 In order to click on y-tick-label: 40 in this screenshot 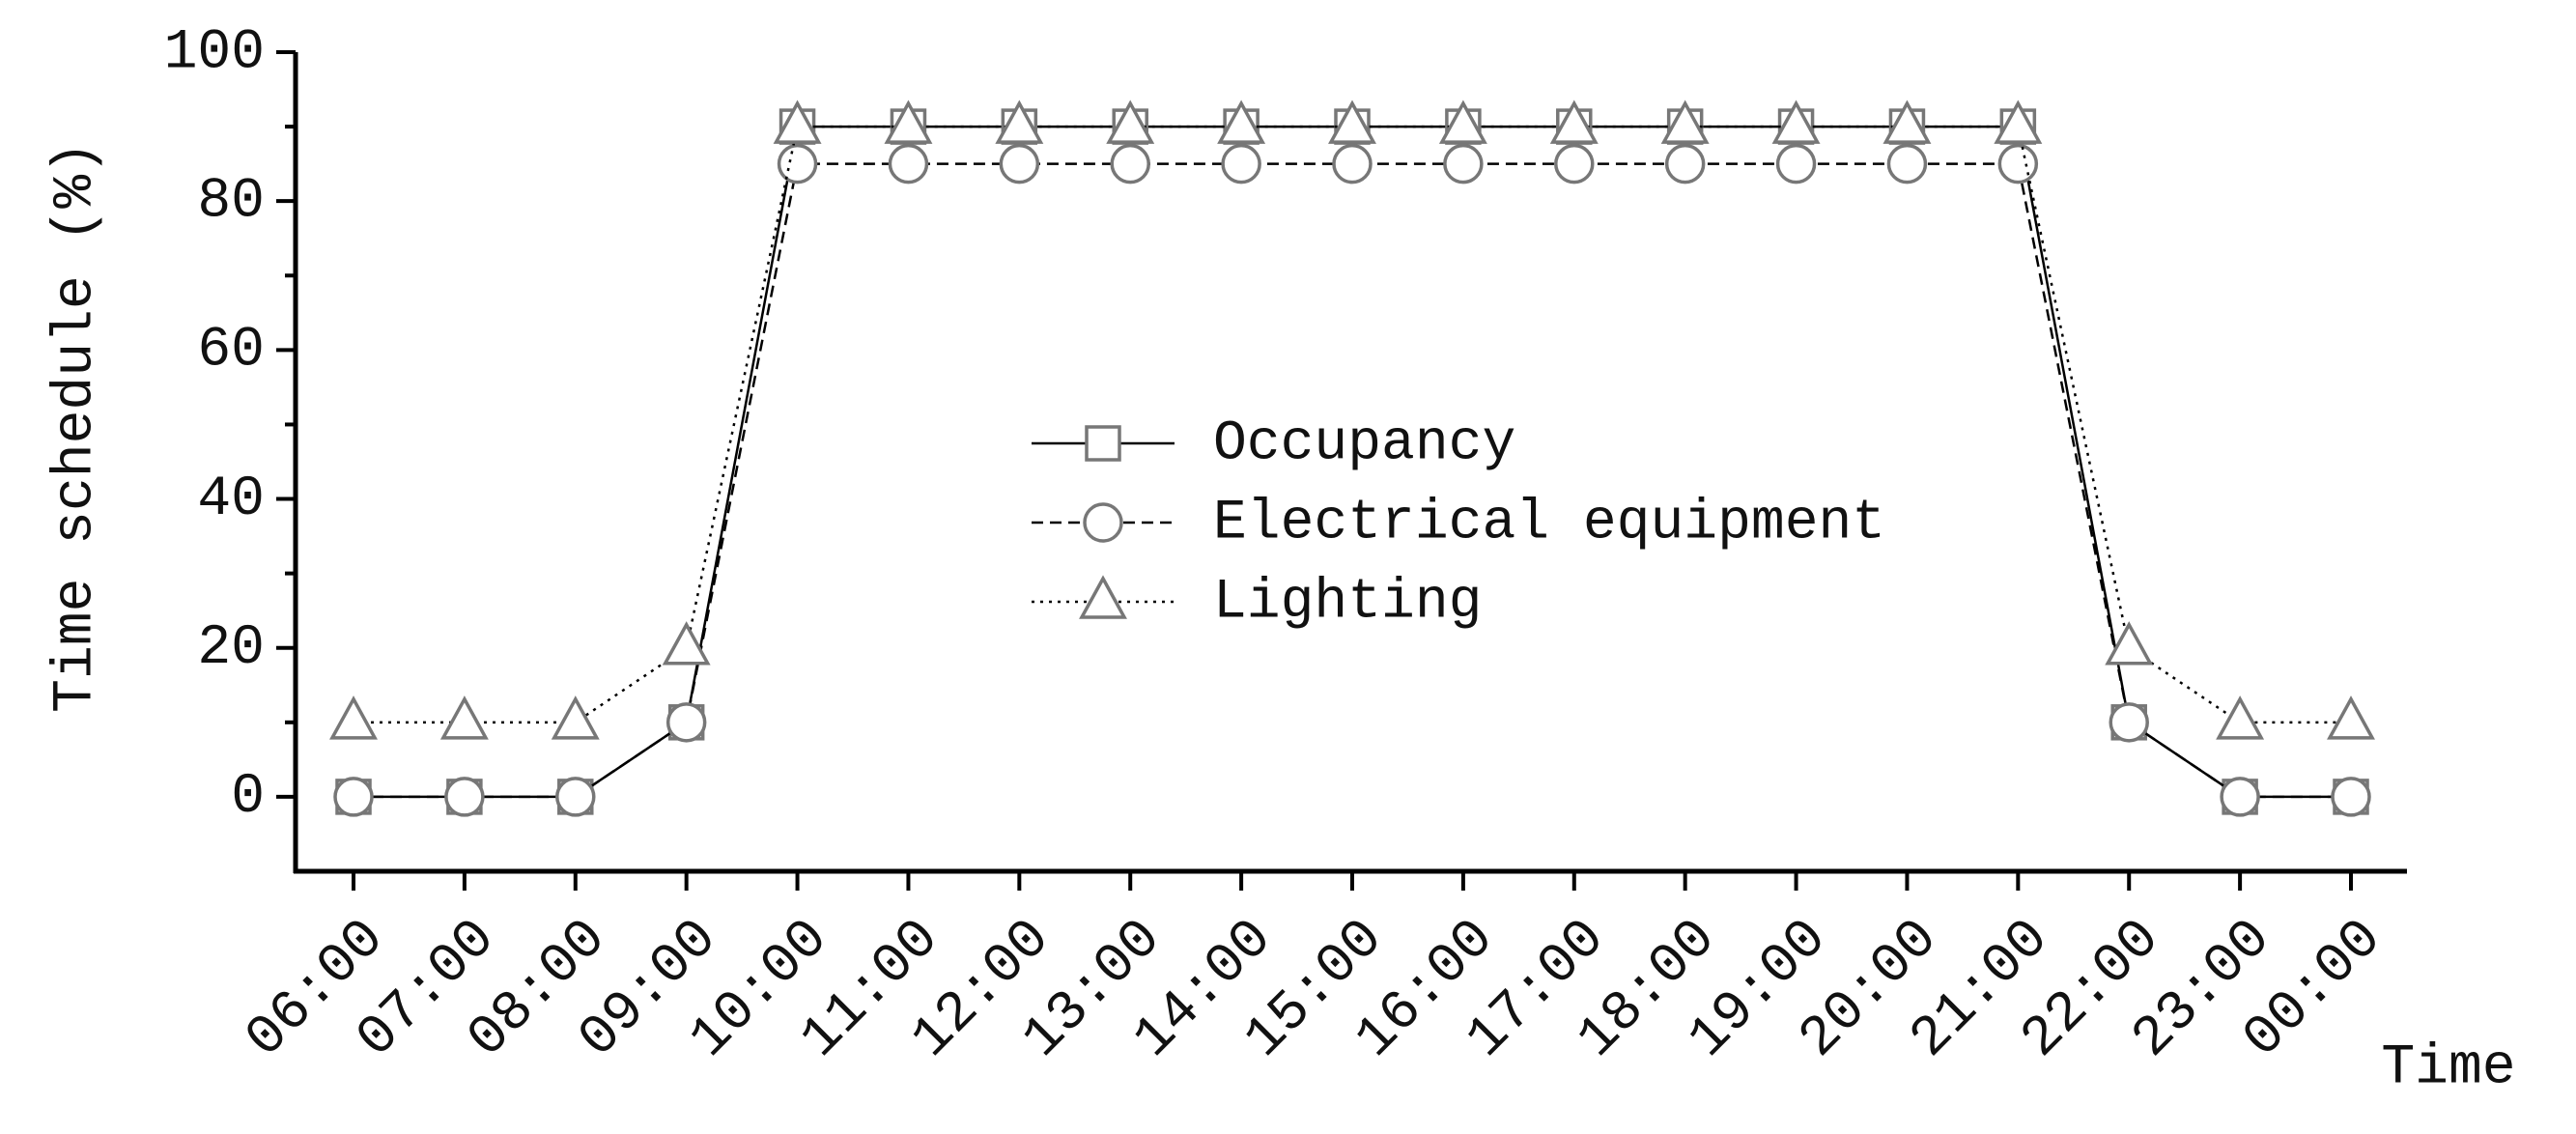, I will do `click(231, 499)`.